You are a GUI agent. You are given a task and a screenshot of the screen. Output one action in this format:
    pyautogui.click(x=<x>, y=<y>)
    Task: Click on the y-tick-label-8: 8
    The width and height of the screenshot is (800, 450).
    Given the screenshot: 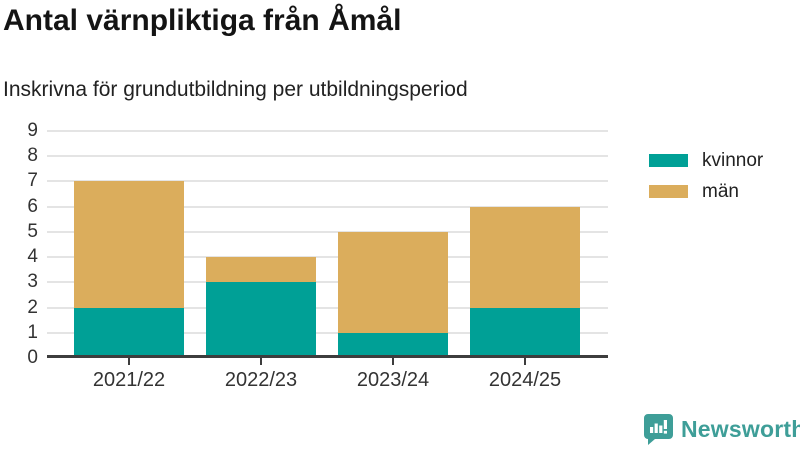 What is the action you would take?
    pyautogui.click(x=32, y=156)
    